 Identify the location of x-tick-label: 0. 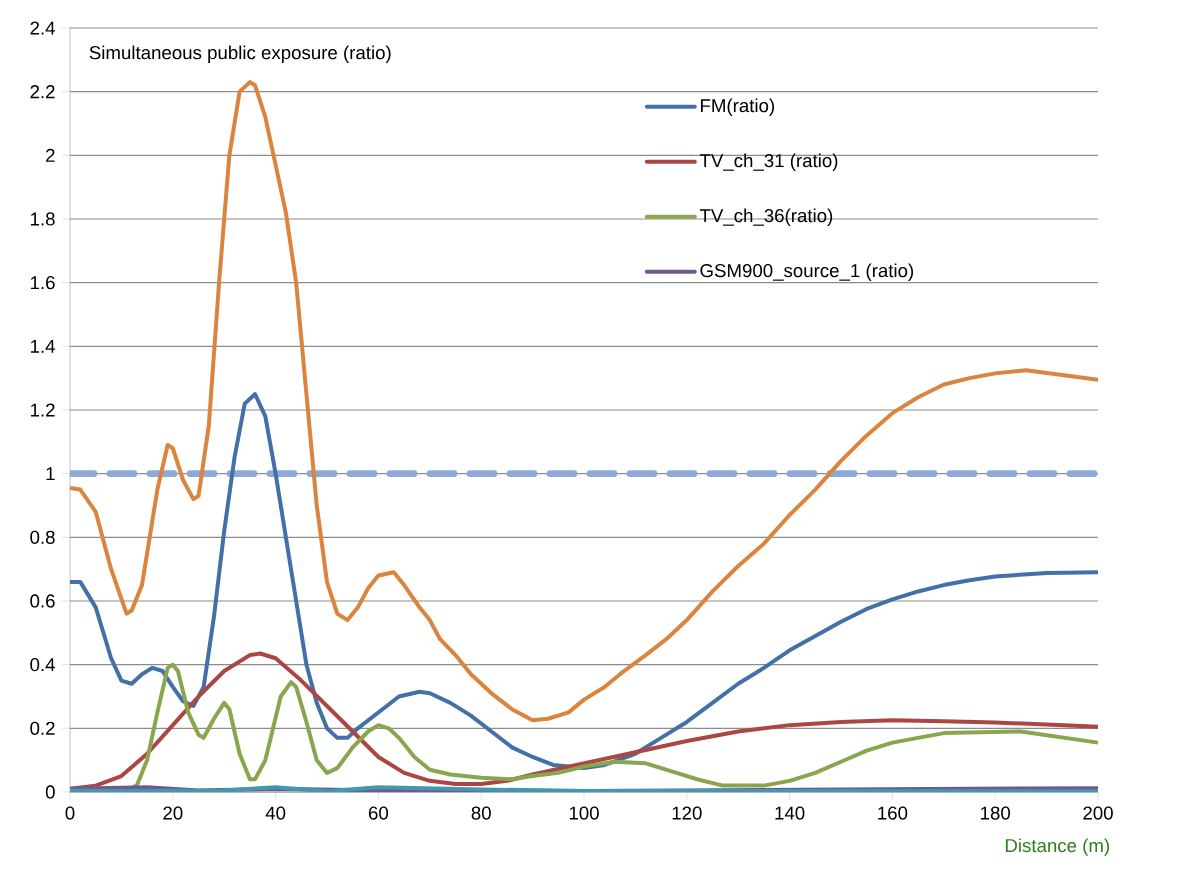
(70, 813).